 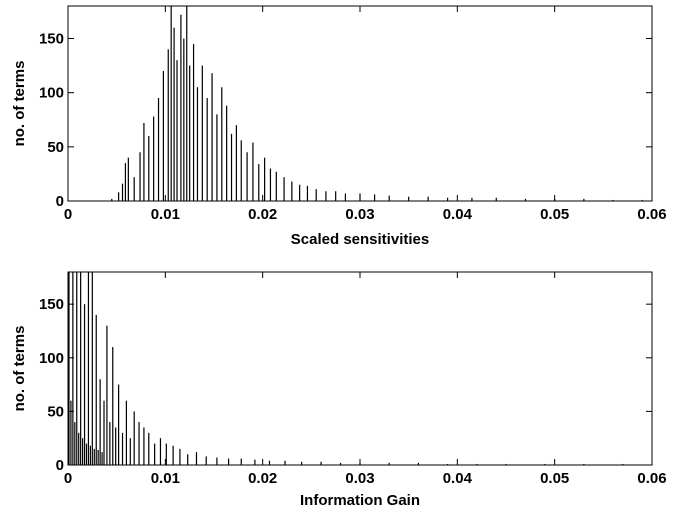 What do you see at coordinates (360, 239) in the screenshot?
I see `top-x-axis-label: Scaled sensitivities` at bounding box center [360, 239].